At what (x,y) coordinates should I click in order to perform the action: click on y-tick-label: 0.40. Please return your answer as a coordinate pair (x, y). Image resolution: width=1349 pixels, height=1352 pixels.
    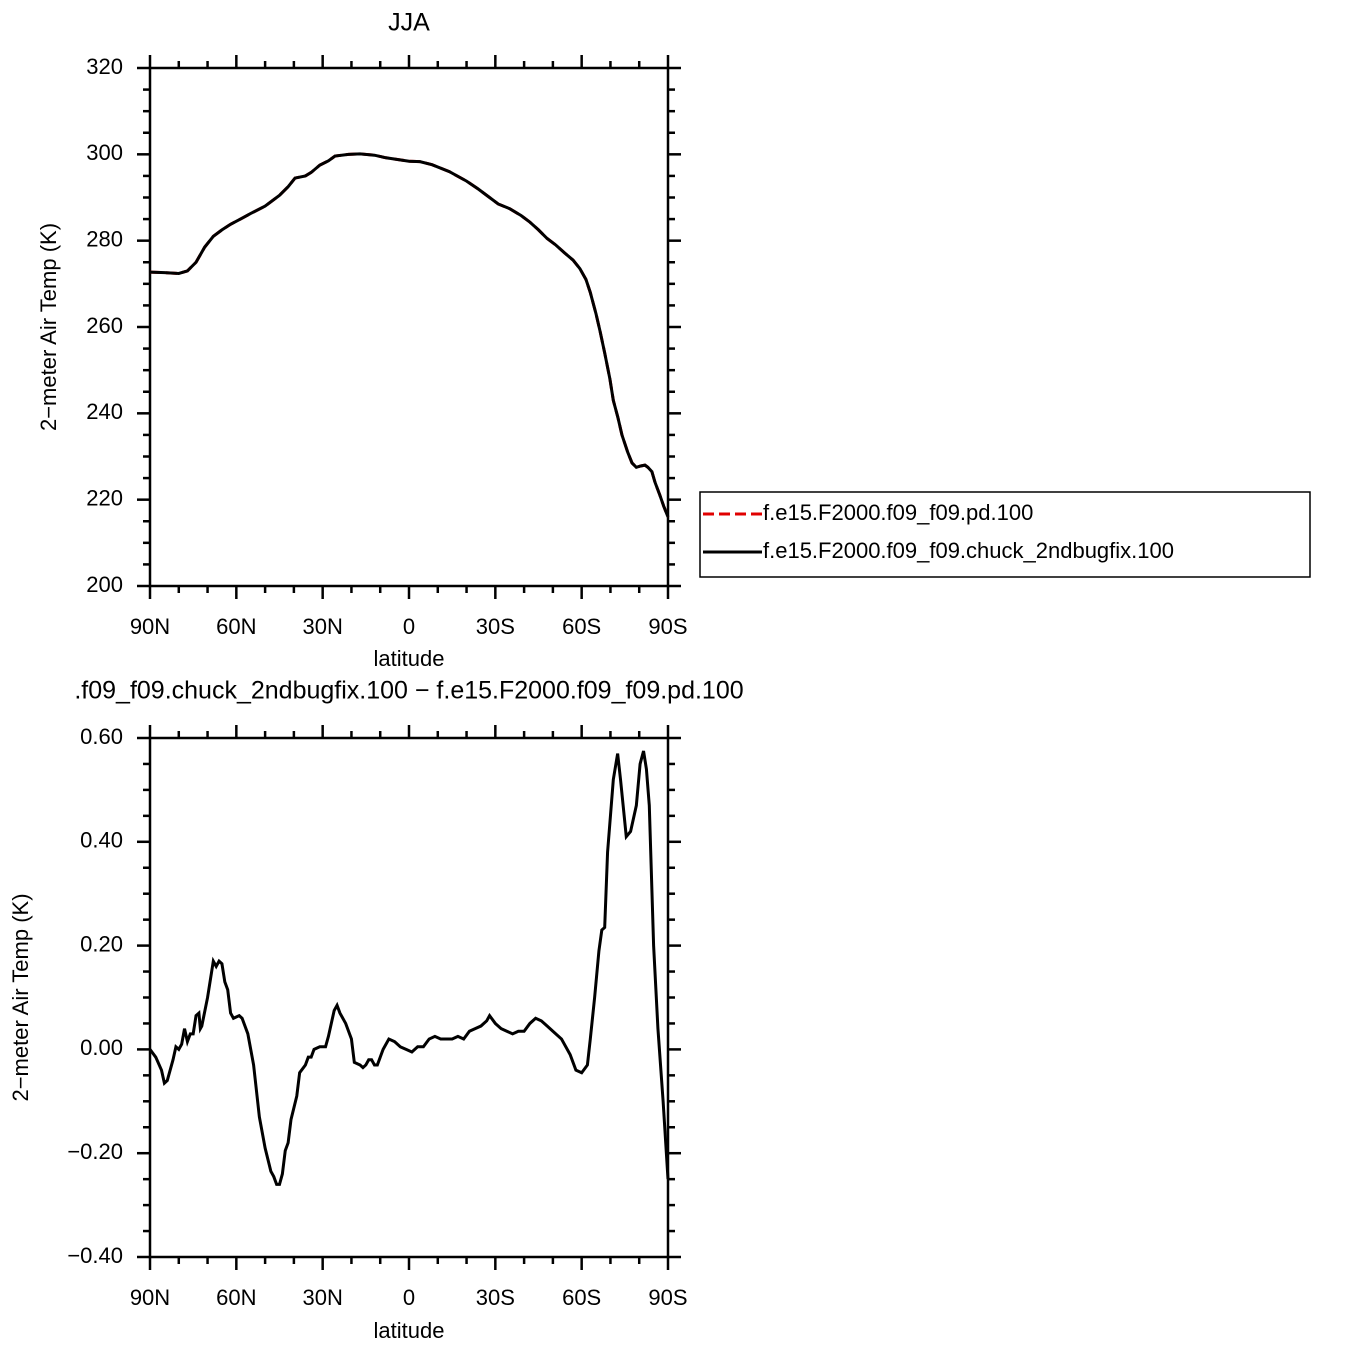
    Looking at the image, I should click on (101, 840).